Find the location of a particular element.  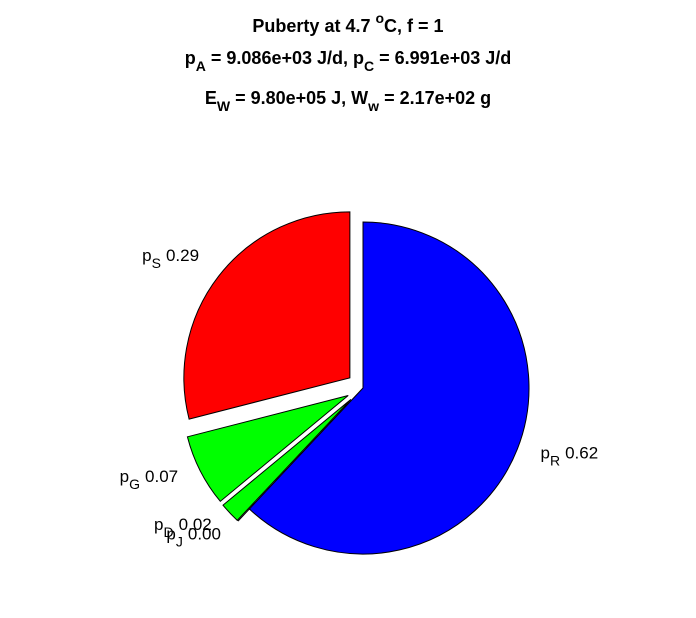

label-subscript: D is located at coordinates (169, 532).